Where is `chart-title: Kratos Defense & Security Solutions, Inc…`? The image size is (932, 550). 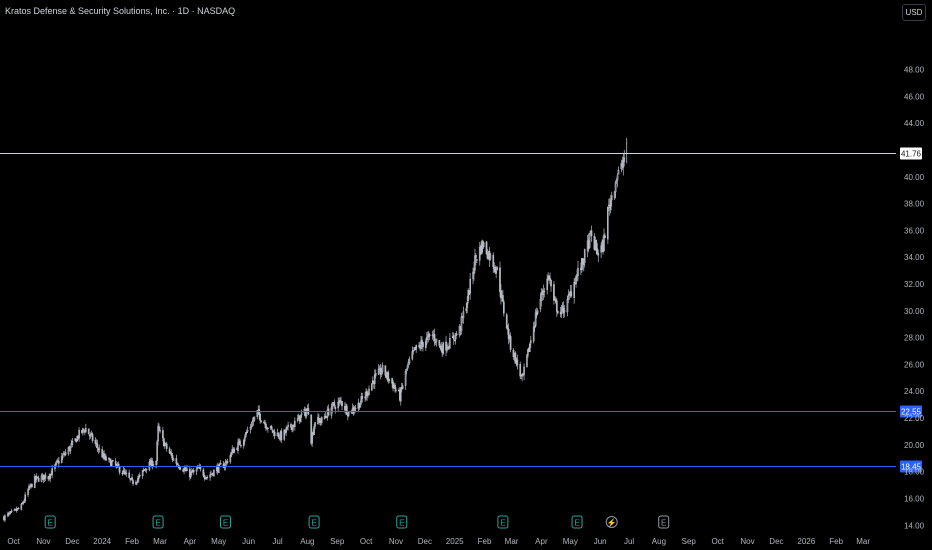 chart-title: Kratos Defense & Security Solutions, Inc… is located at coordinates (120, 11).